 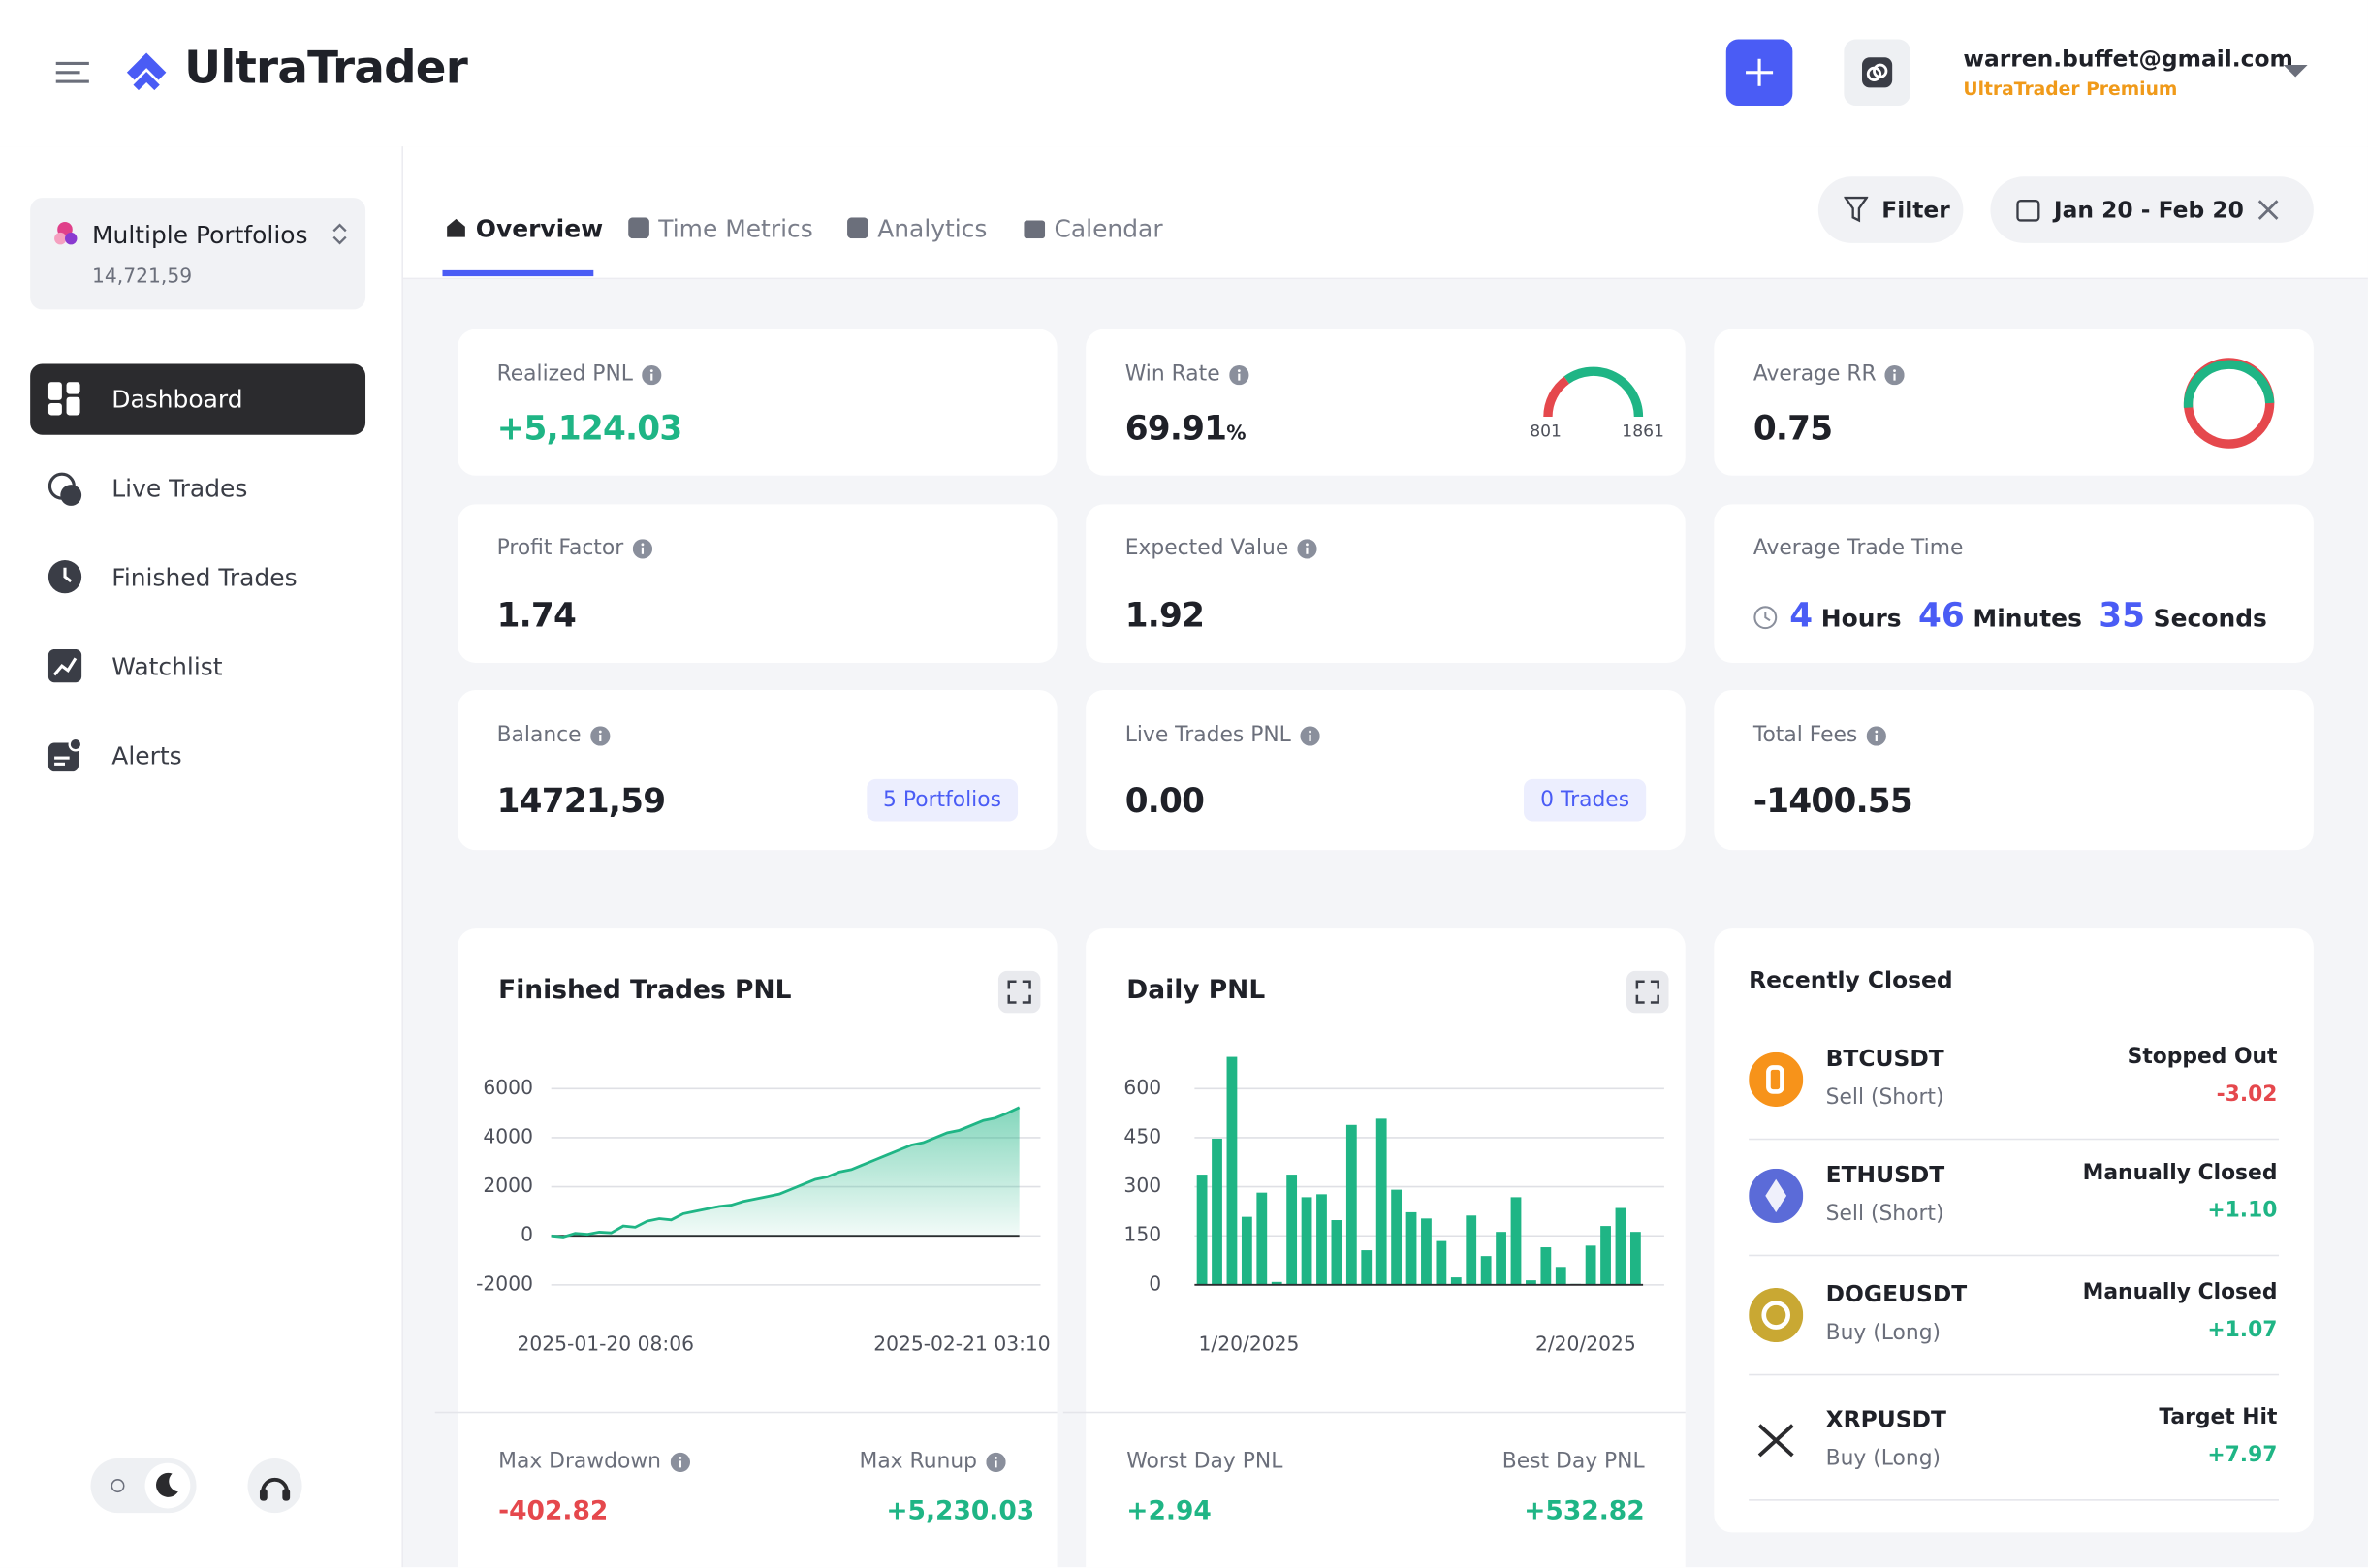 I want to click on stat-card: Total Fees -1400.55, so click(x=2014, y=771).